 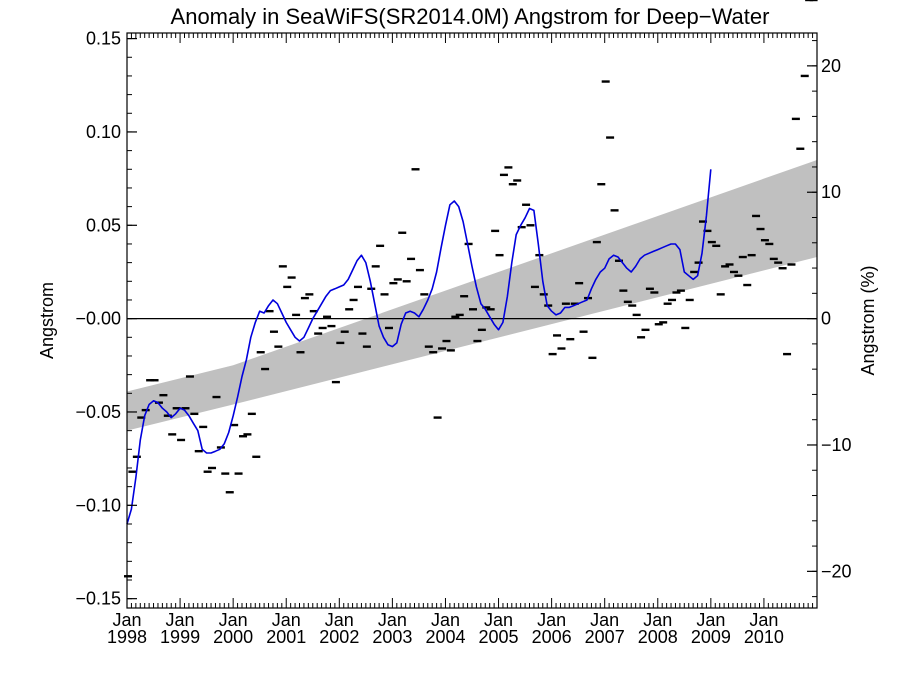 What do you see at coordinates (127, 637) in the screenshot?
I see `x-tick-year-label: 1998` at bounding box center [127, 637].